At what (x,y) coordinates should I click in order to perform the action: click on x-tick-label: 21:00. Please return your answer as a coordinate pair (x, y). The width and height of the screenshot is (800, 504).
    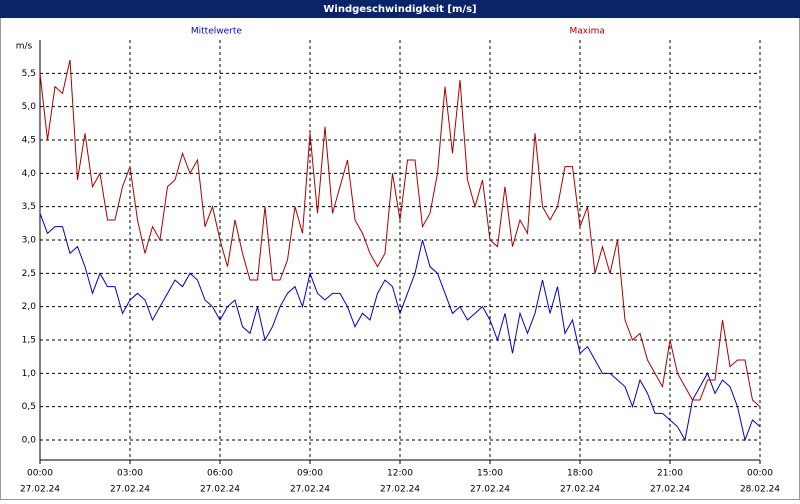
    Looking at the image, I should click on (670, 474).